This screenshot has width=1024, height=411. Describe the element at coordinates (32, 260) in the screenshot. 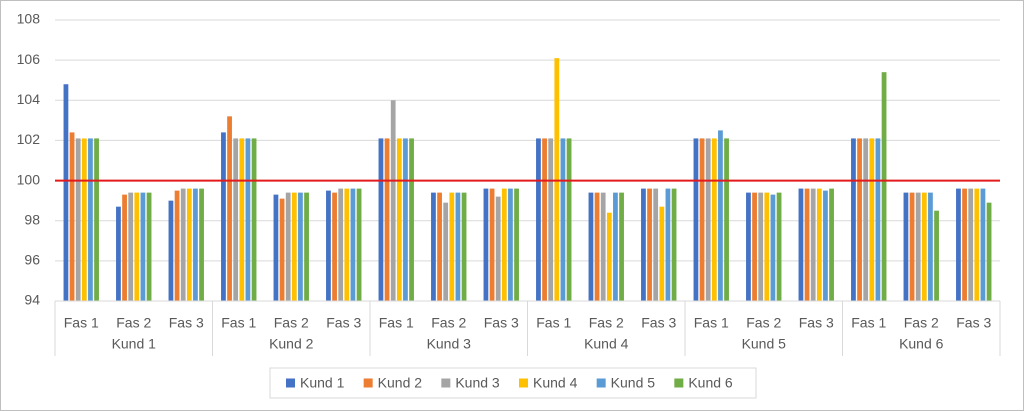

I see `y-tick-label: 96` at that location.